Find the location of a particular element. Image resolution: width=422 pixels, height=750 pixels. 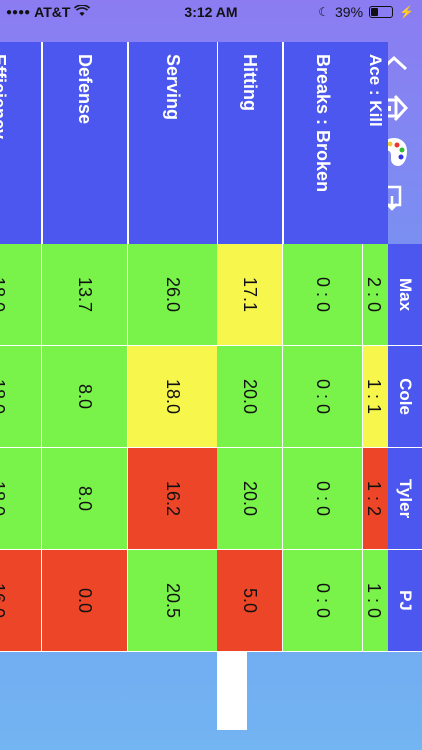

row-label-breaks-broken: Breaks : Broken is located at coordinates (322, 143).